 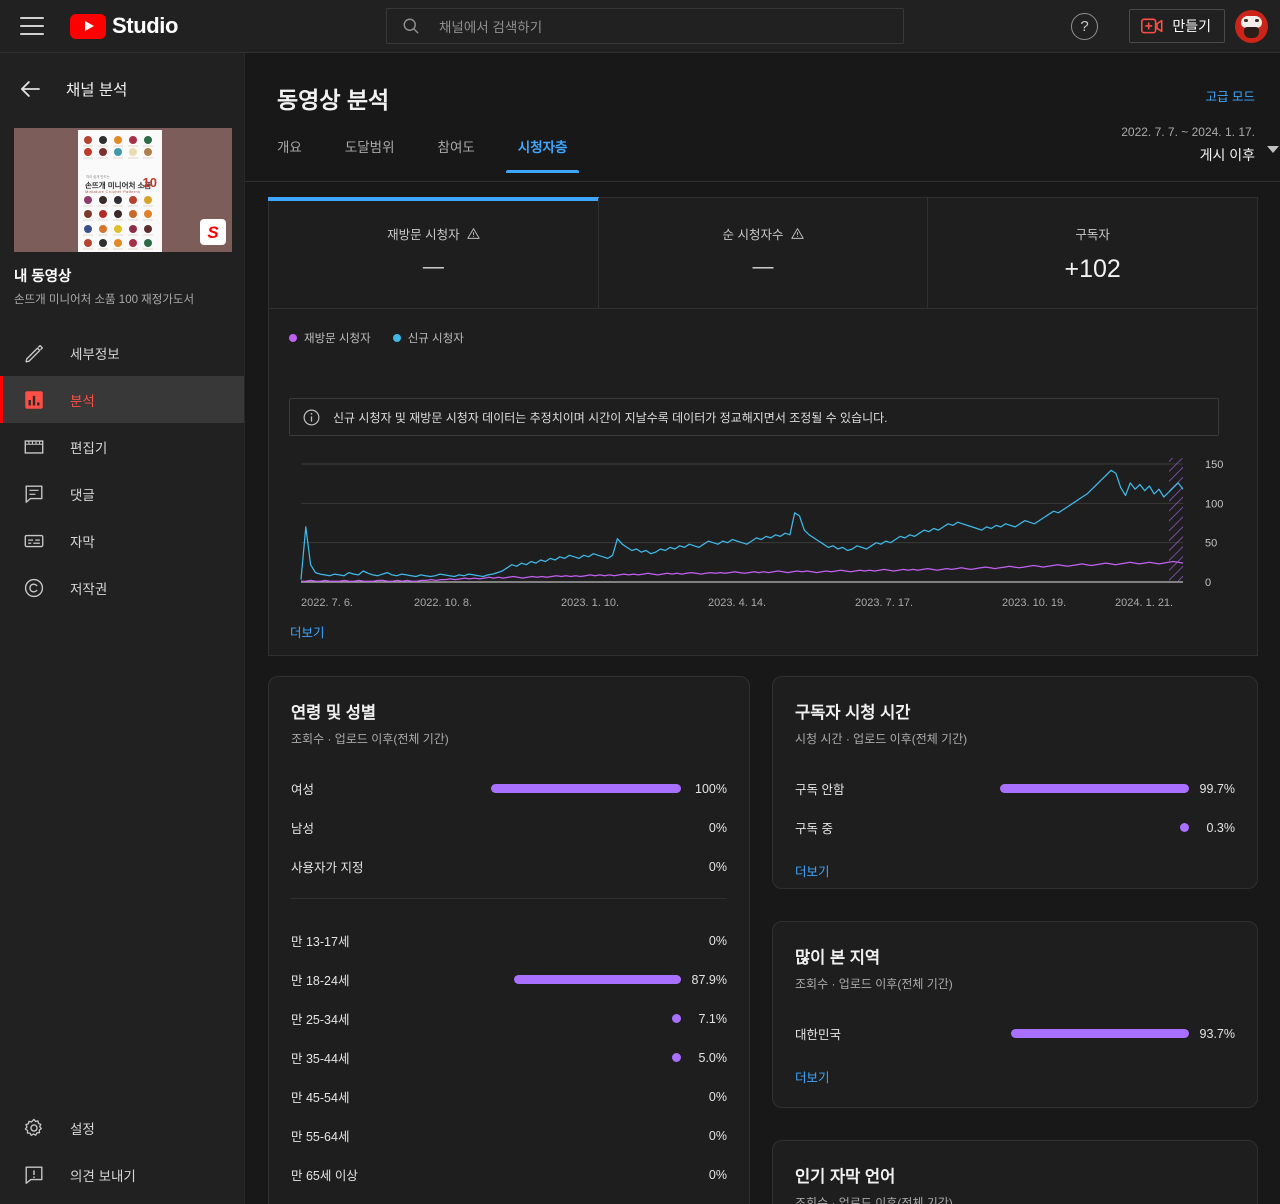 I want to click on avatar, so click(x=1251, y=26).